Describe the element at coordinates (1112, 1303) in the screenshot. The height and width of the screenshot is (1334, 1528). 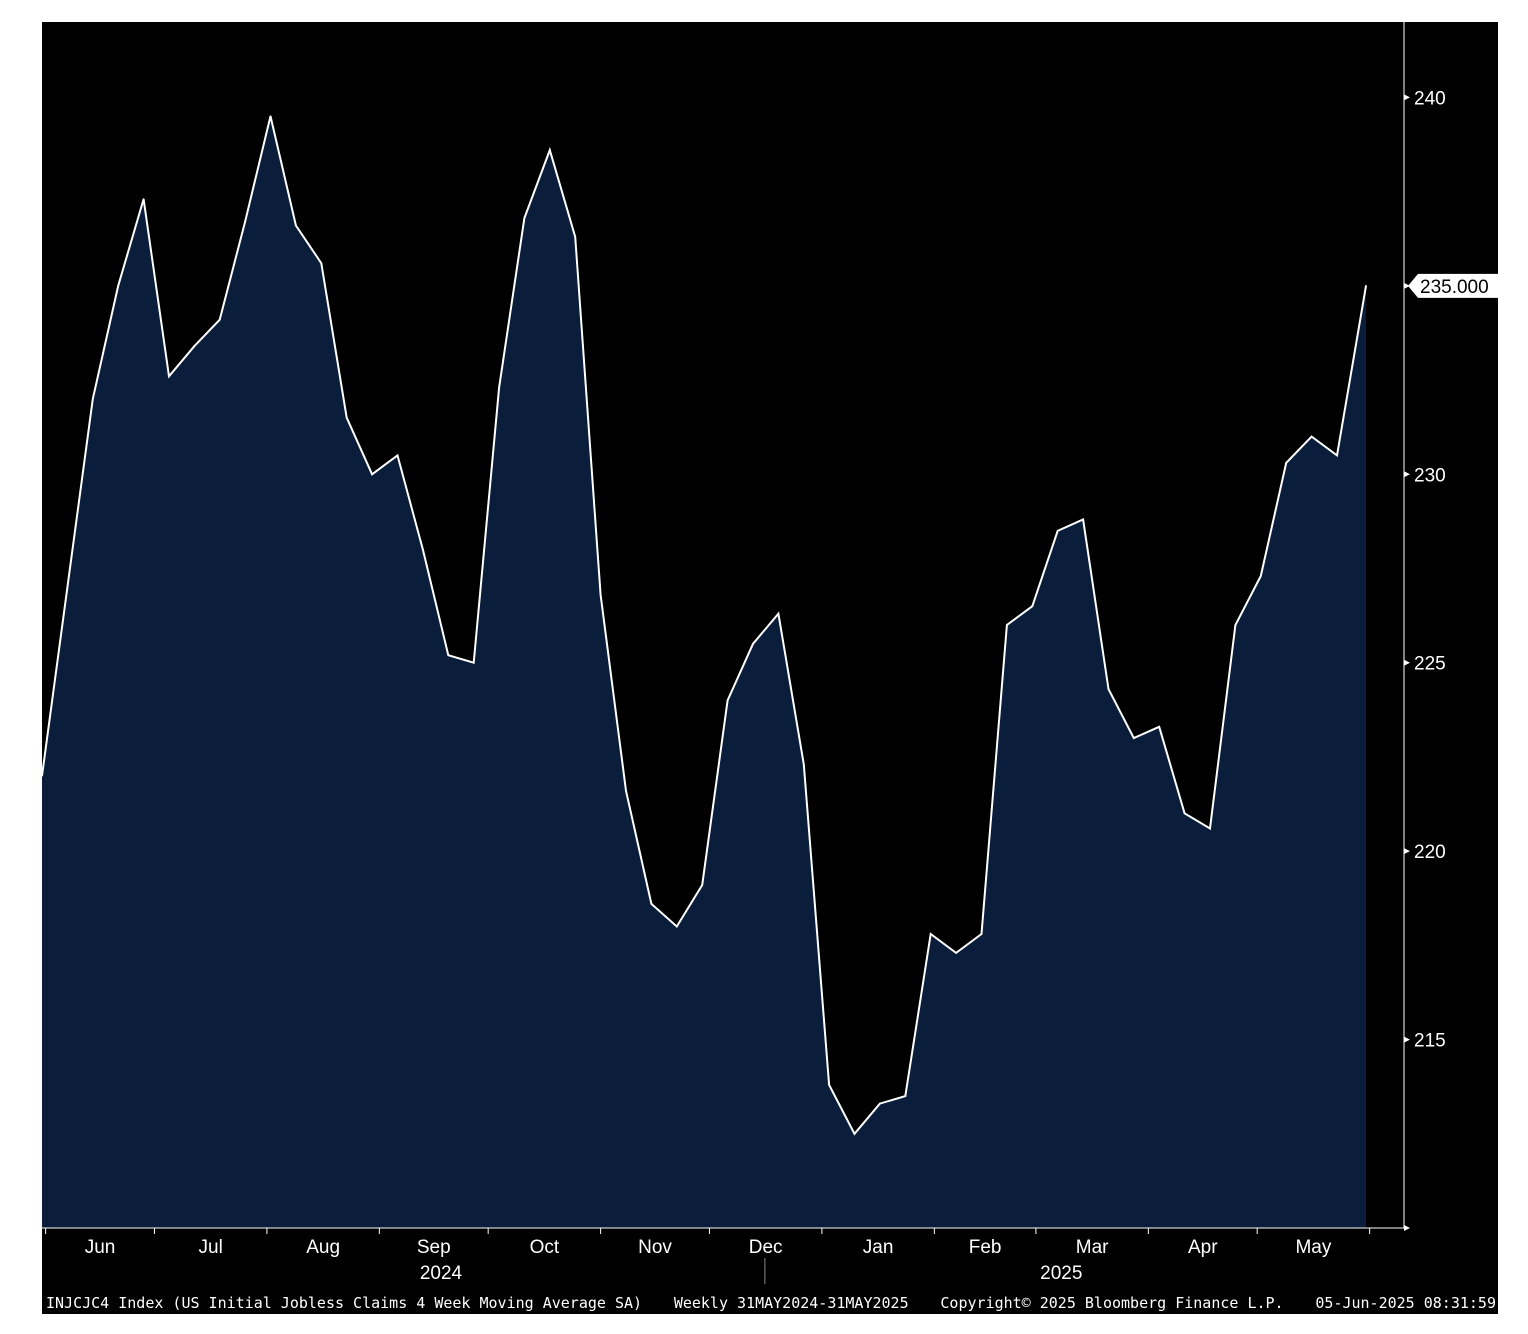
I see `footer-copyright: Copyright© 2025 Bloomberg Finance L.P.` at that location.